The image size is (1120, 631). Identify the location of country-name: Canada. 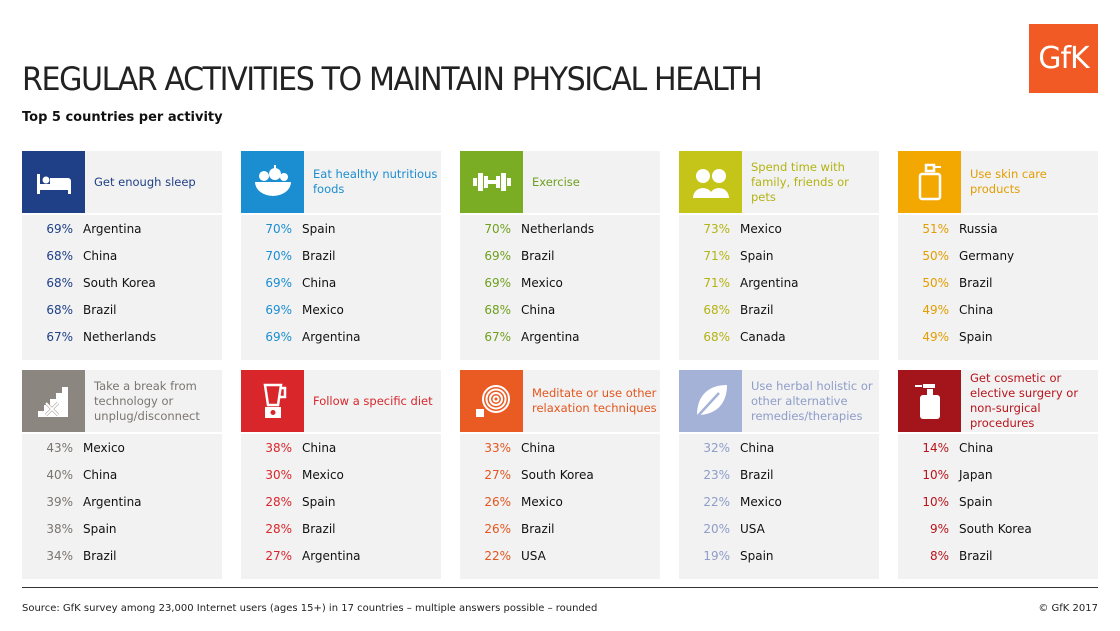
(763, 336).